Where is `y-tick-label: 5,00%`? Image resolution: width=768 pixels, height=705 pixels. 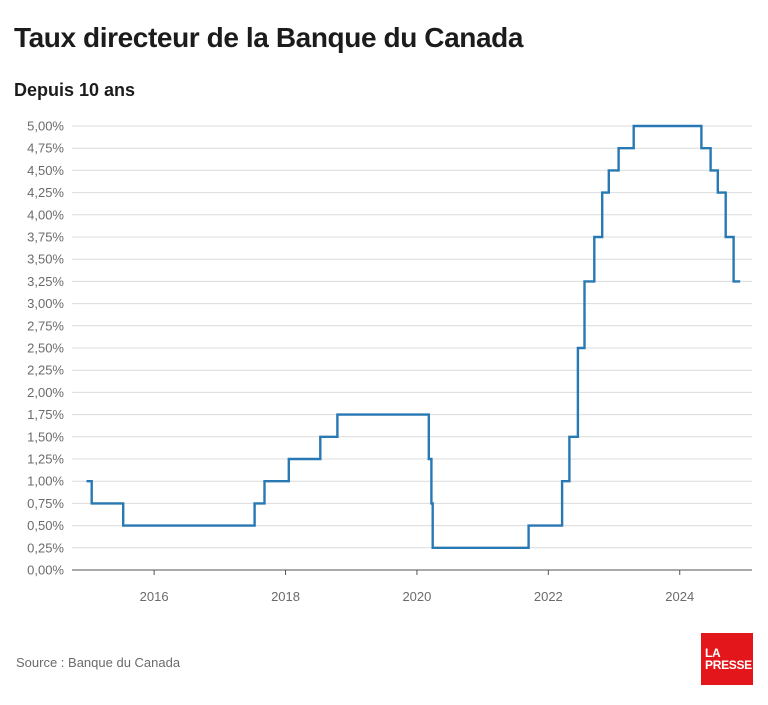 y-tick-label: 5,00% is located at coordinates (45, 126).